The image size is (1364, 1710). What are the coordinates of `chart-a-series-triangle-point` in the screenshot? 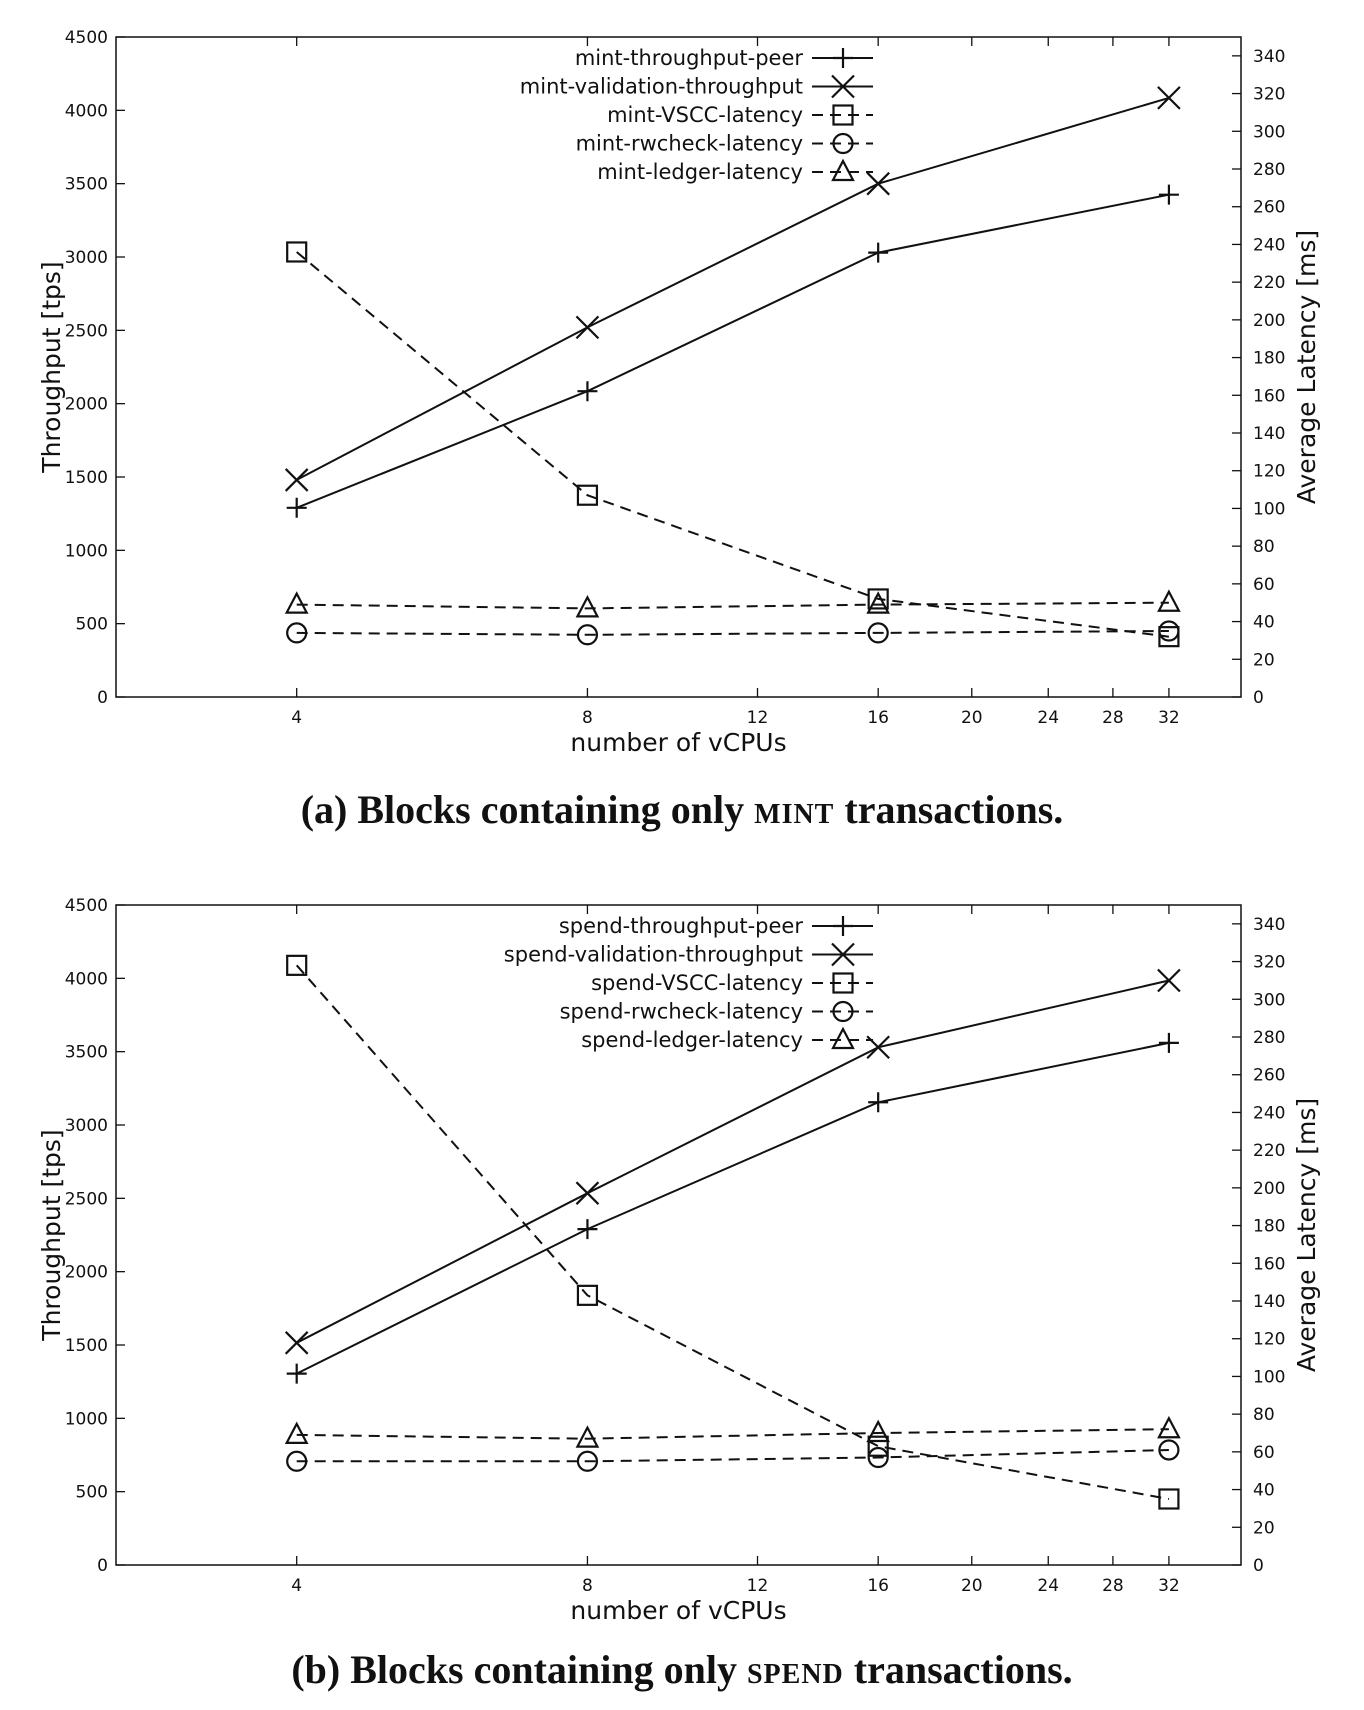 It's located at (1169, 600).